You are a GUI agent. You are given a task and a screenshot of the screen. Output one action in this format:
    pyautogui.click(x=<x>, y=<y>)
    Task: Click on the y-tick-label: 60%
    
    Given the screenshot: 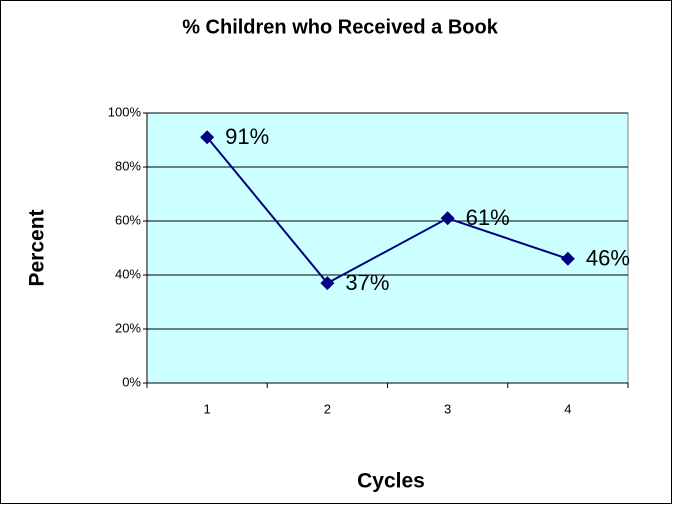 What is the action you would take?
    pyautogui.click(x=128, y=219)
    